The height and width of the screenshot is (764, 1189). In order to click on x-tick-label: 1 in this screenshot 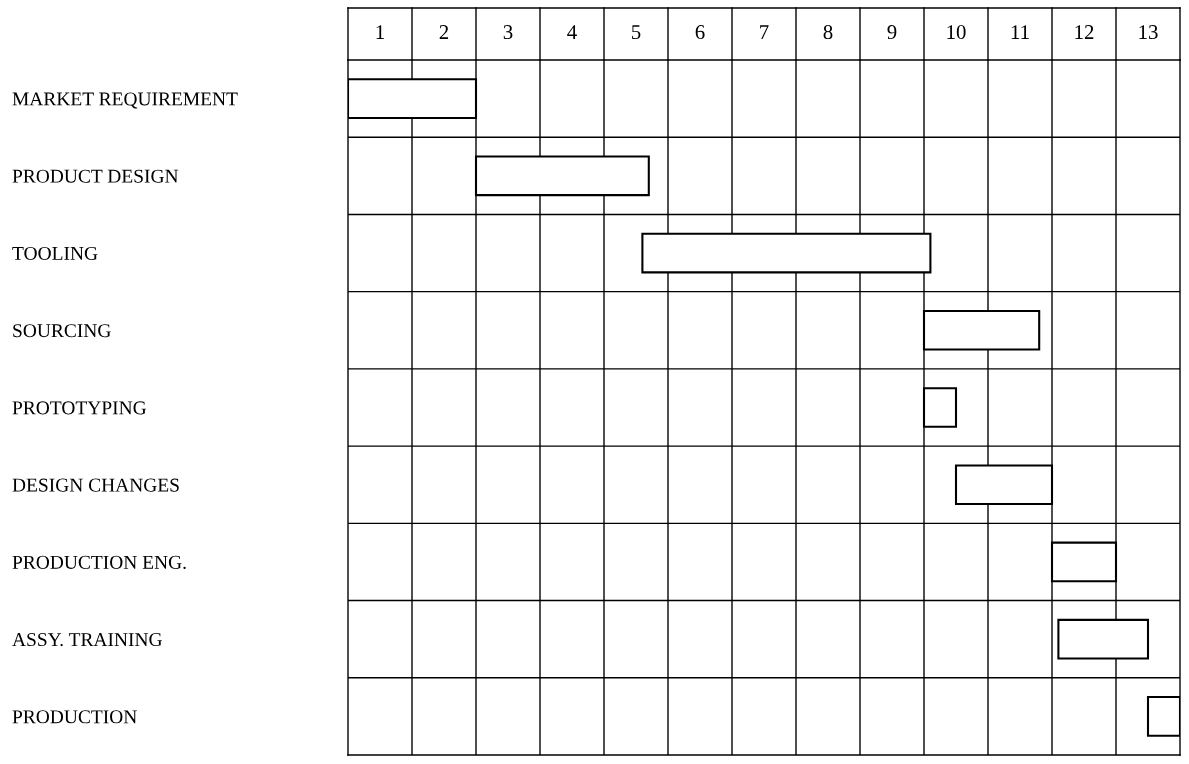, I will do `click(380, 32)`.